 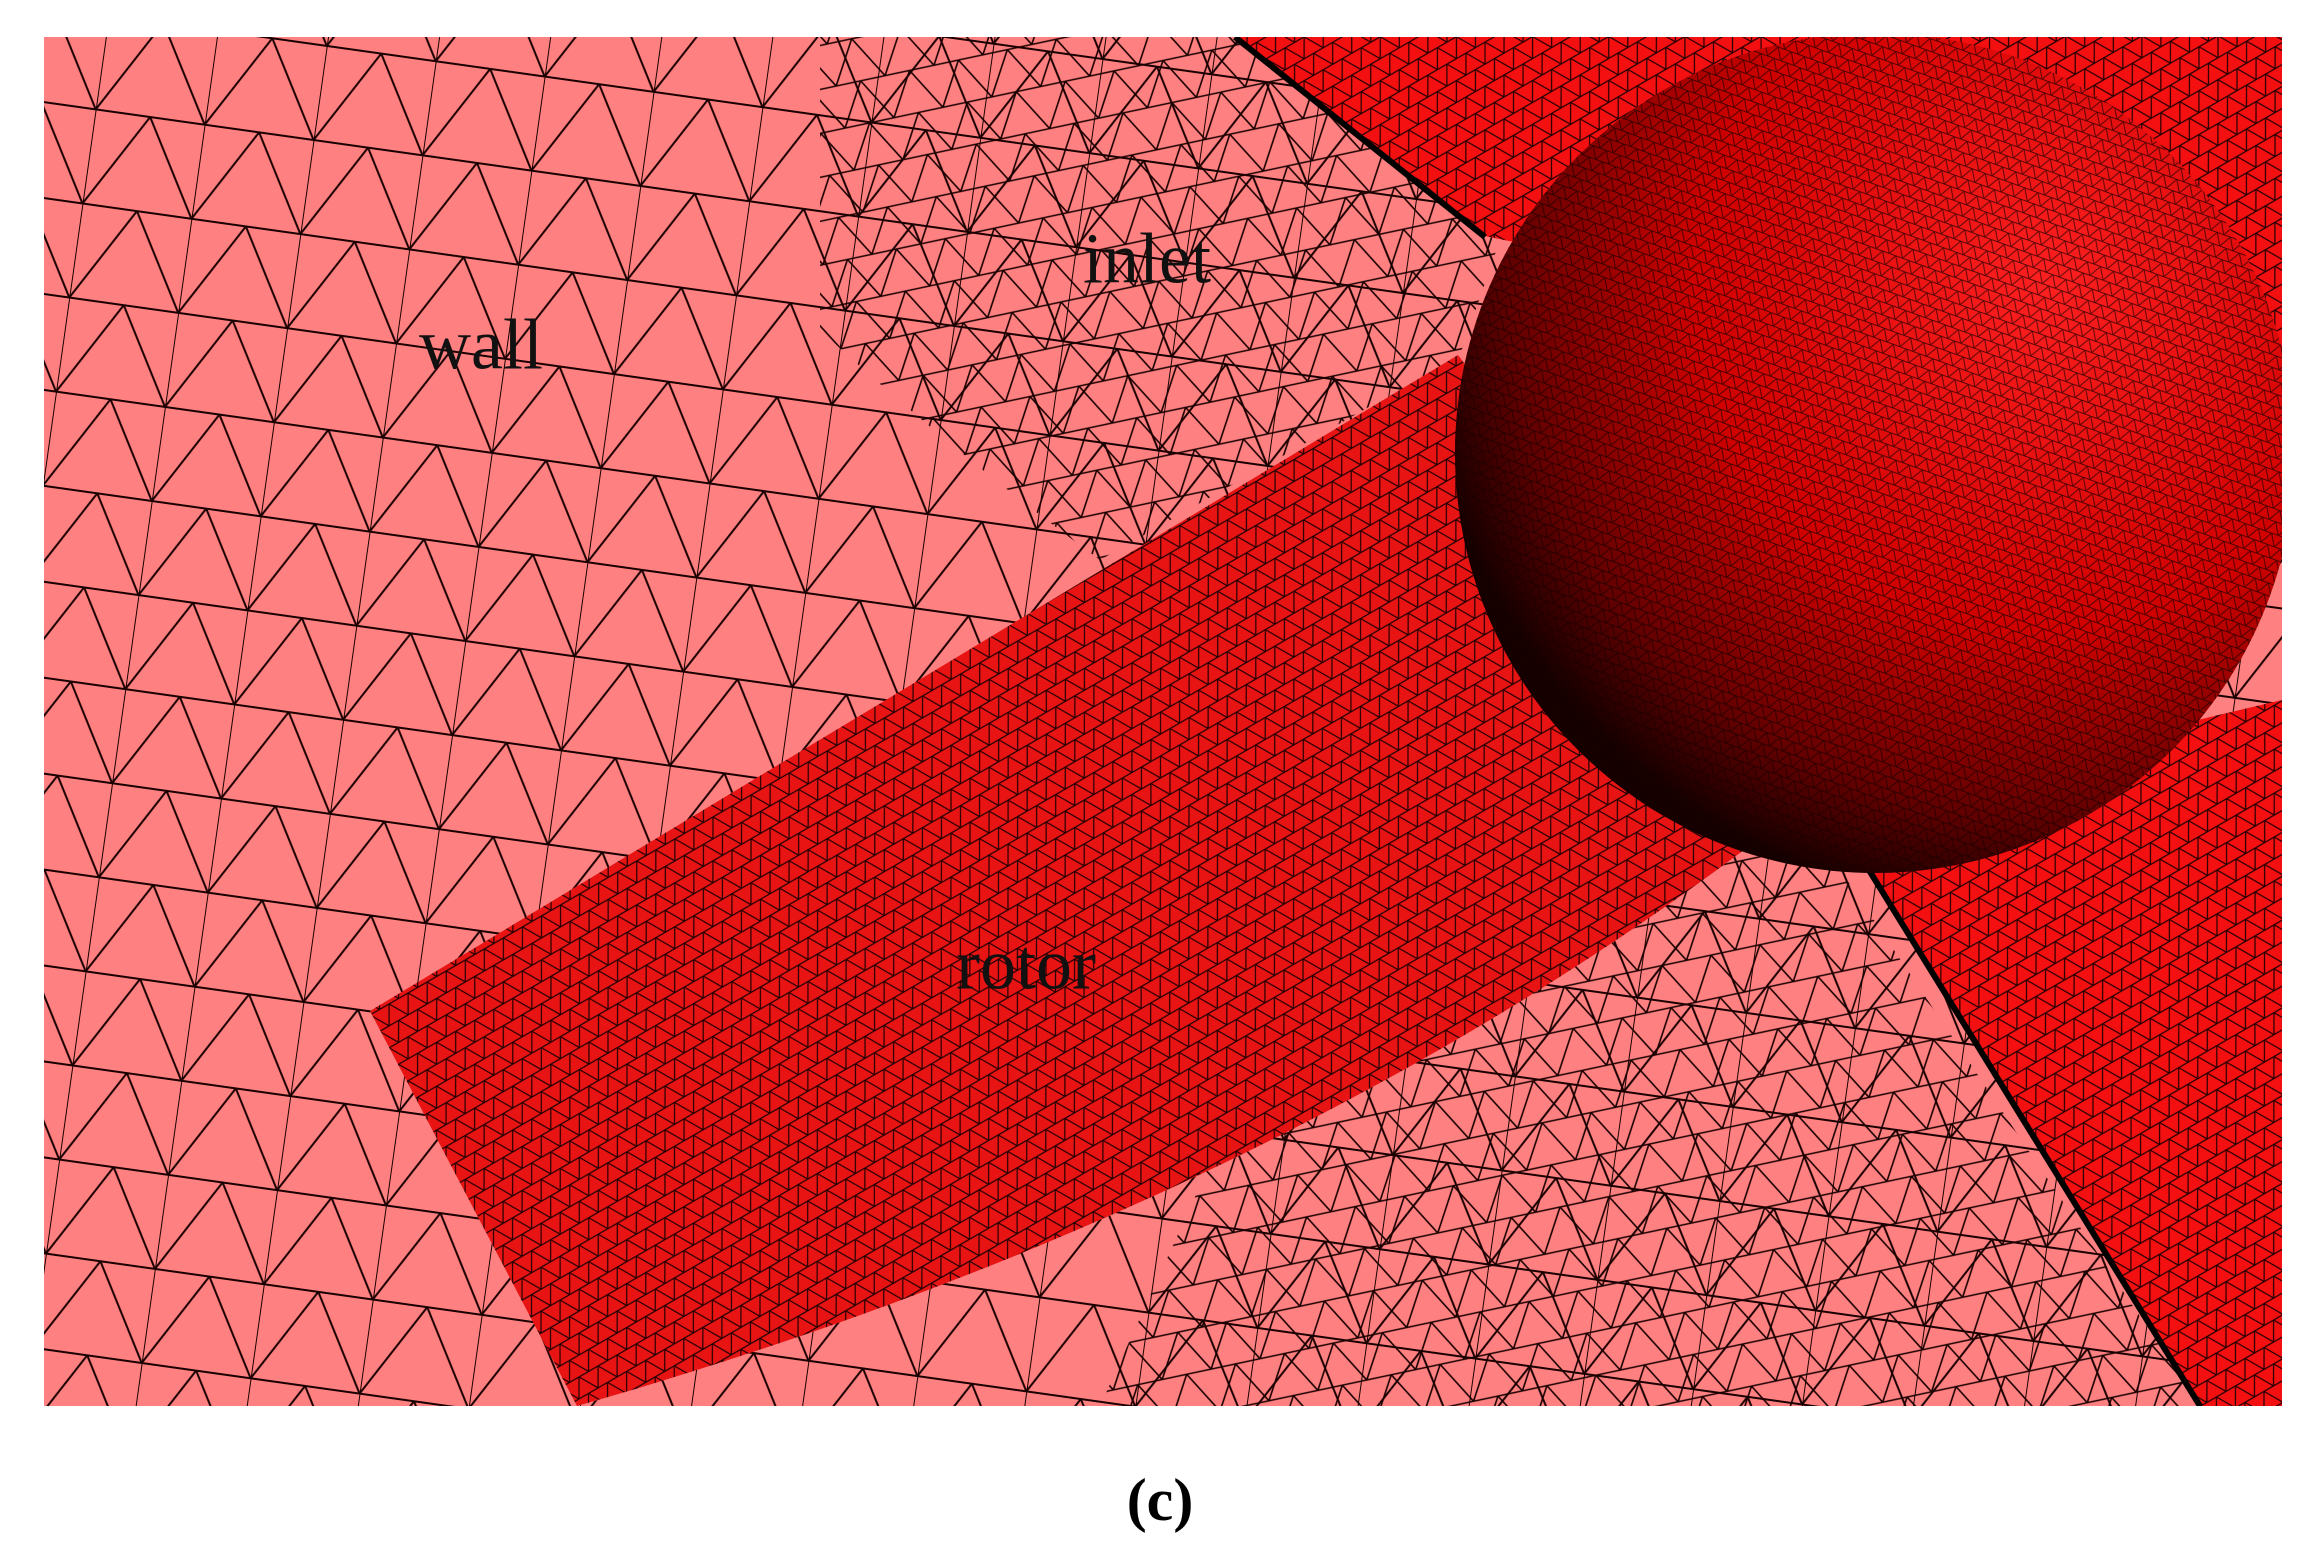 What do you see at coordinates (1147, 259) in the screenshot?
I see `inlet-label: inlet` at bounding box center [1147, 259].